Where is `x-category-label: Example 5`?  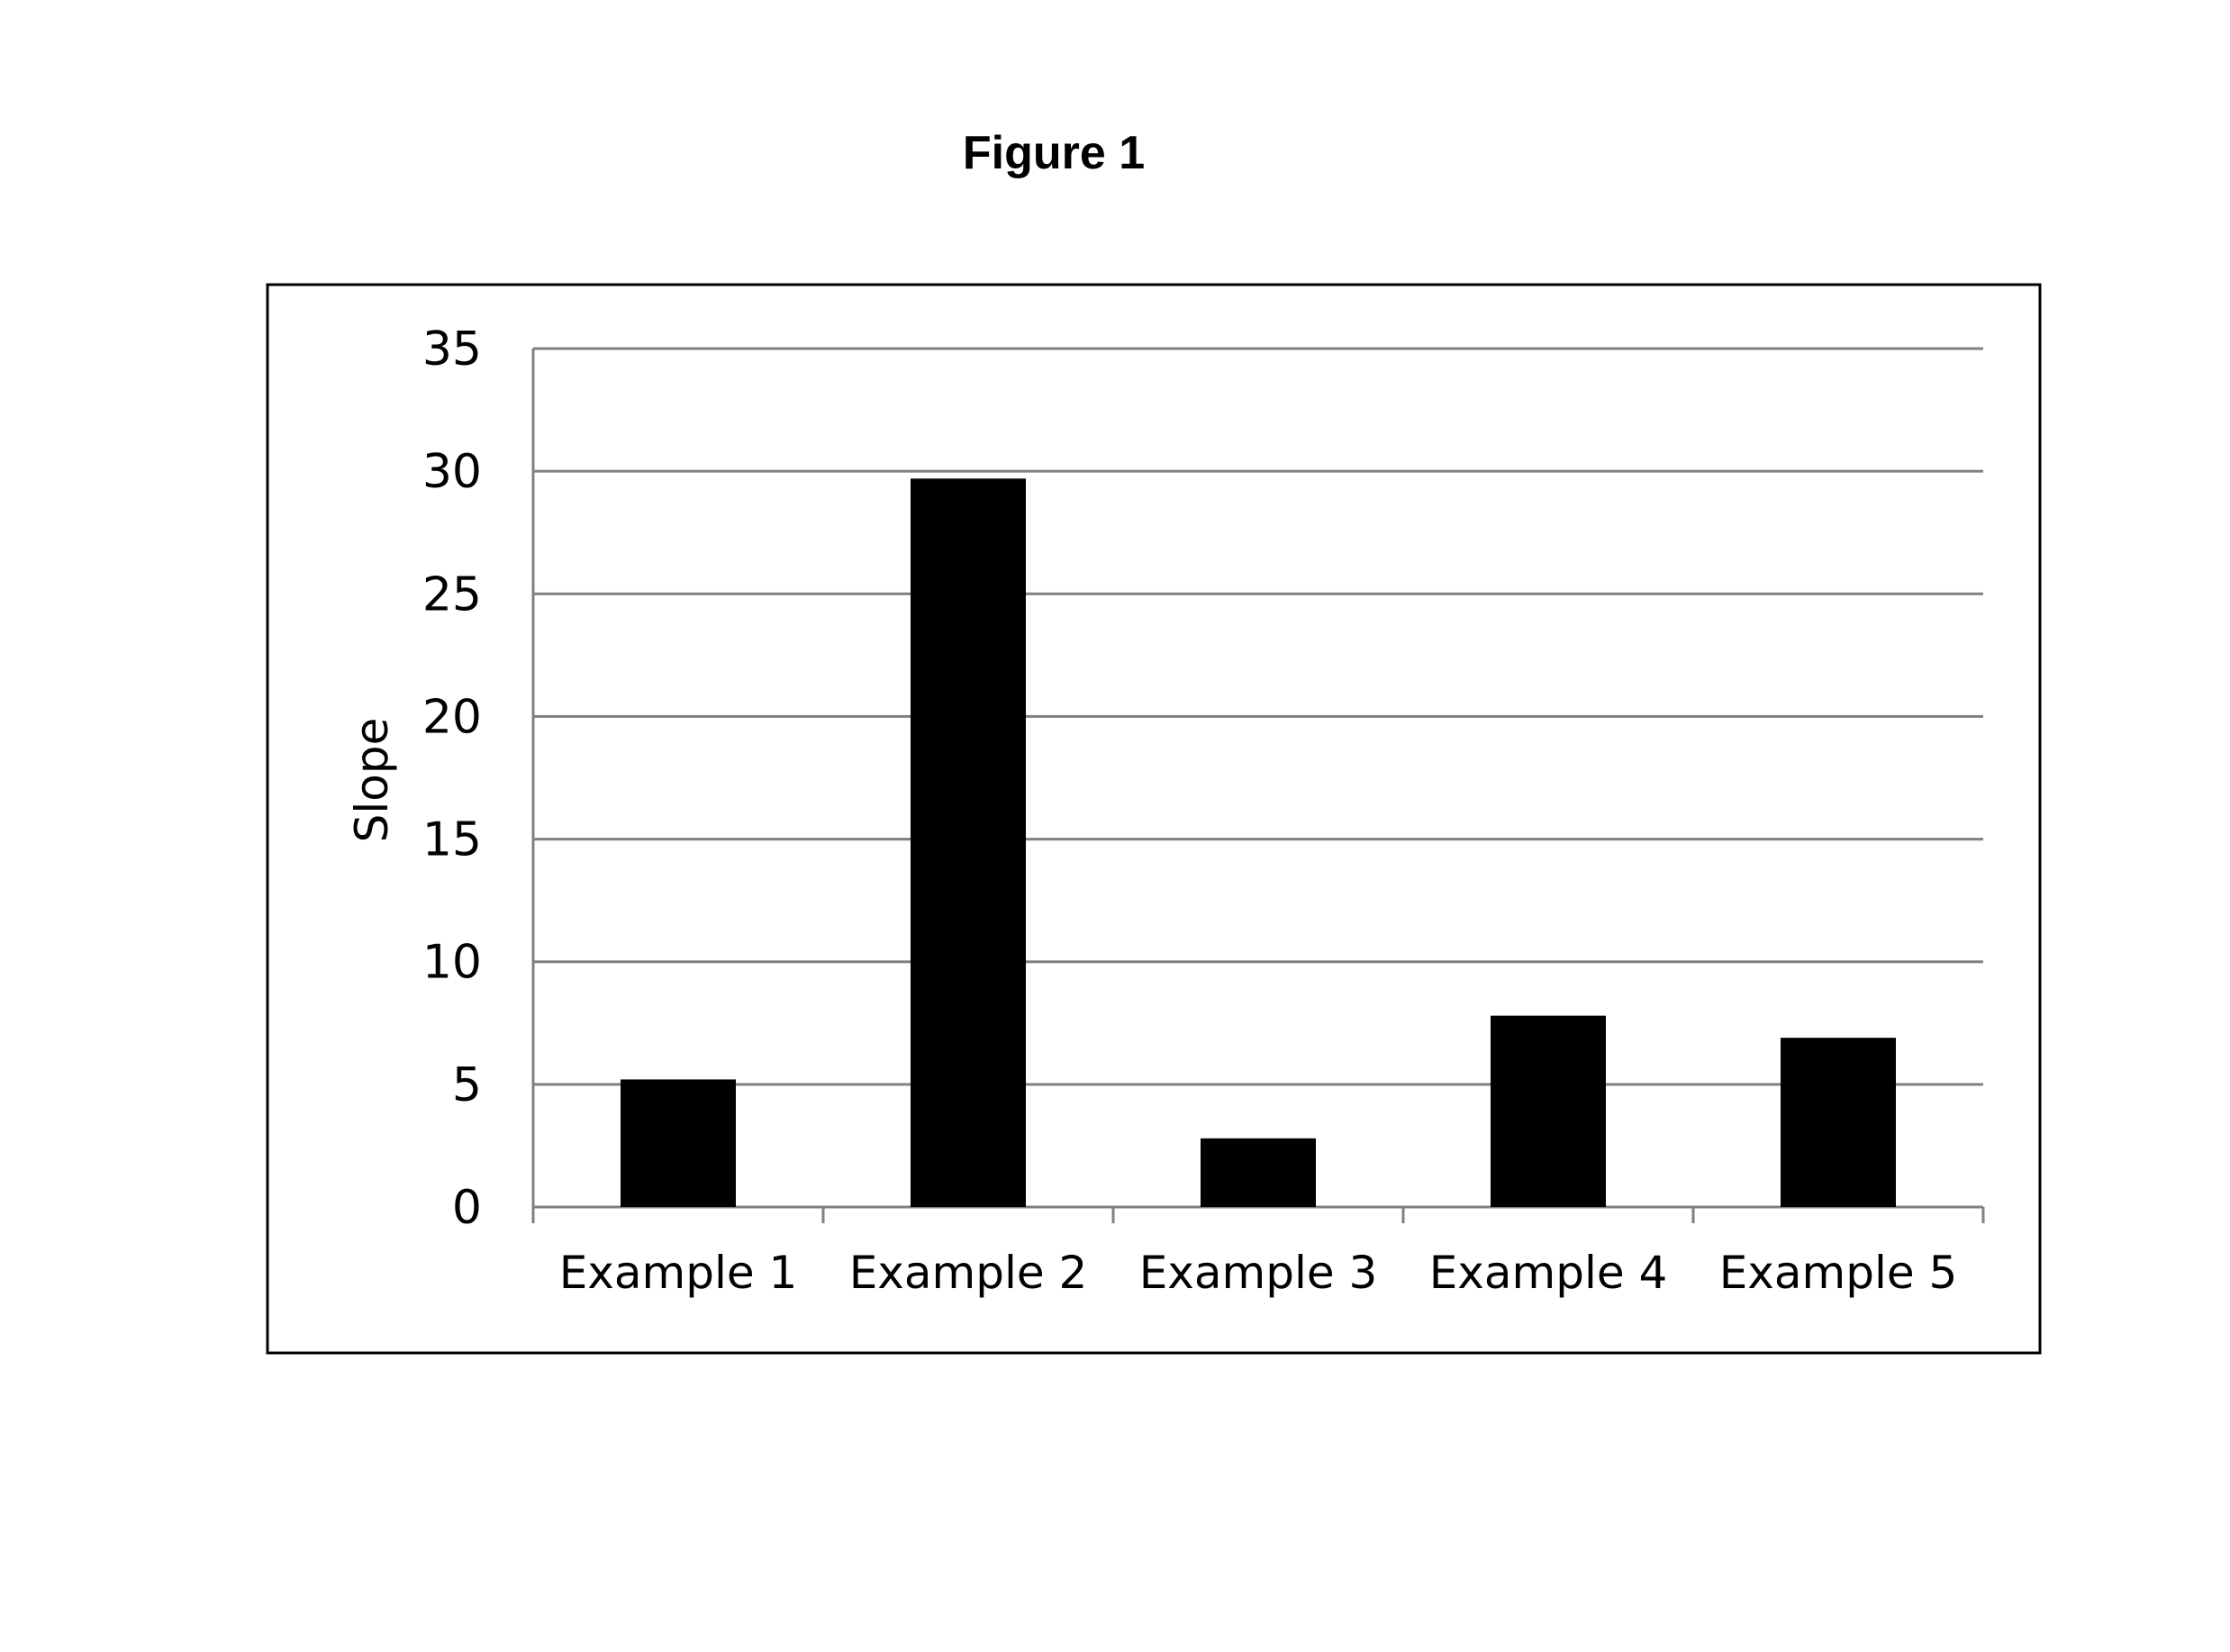 x-category-label: Example 5 is located at coordinates (1838, 1273).